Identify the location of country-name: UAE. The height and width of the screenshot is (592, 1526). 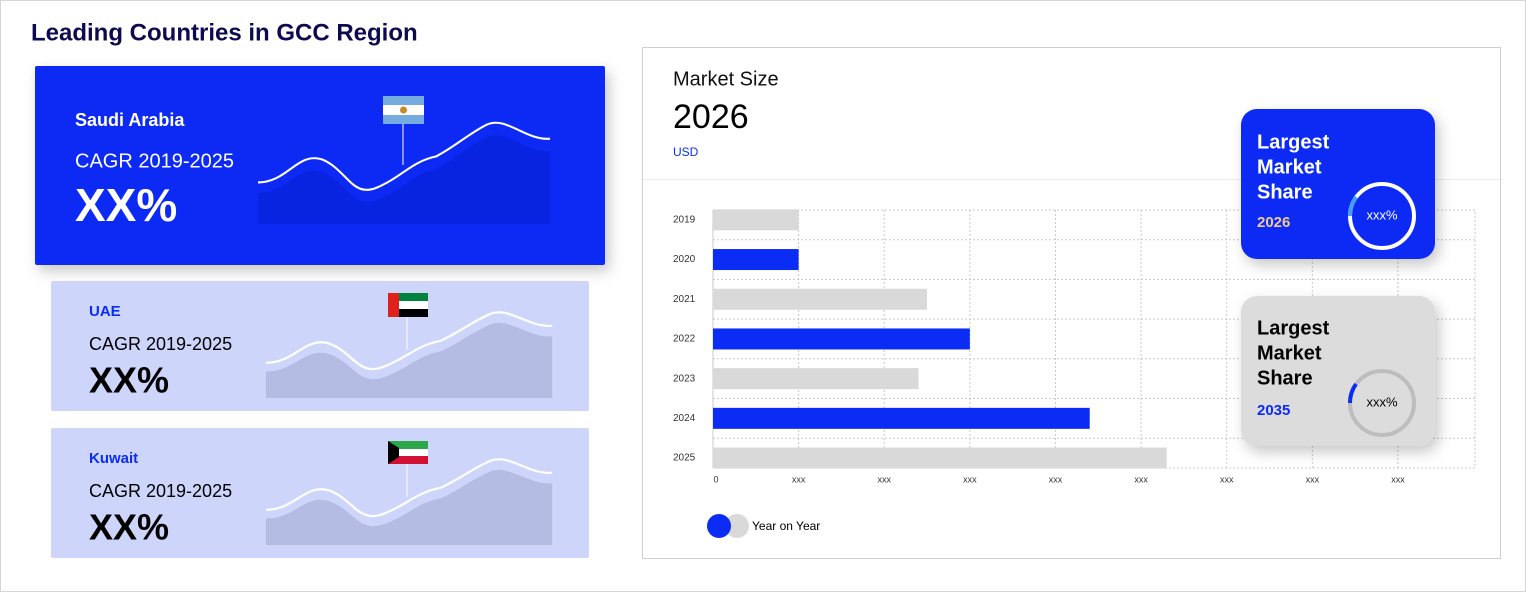
(105, 311).